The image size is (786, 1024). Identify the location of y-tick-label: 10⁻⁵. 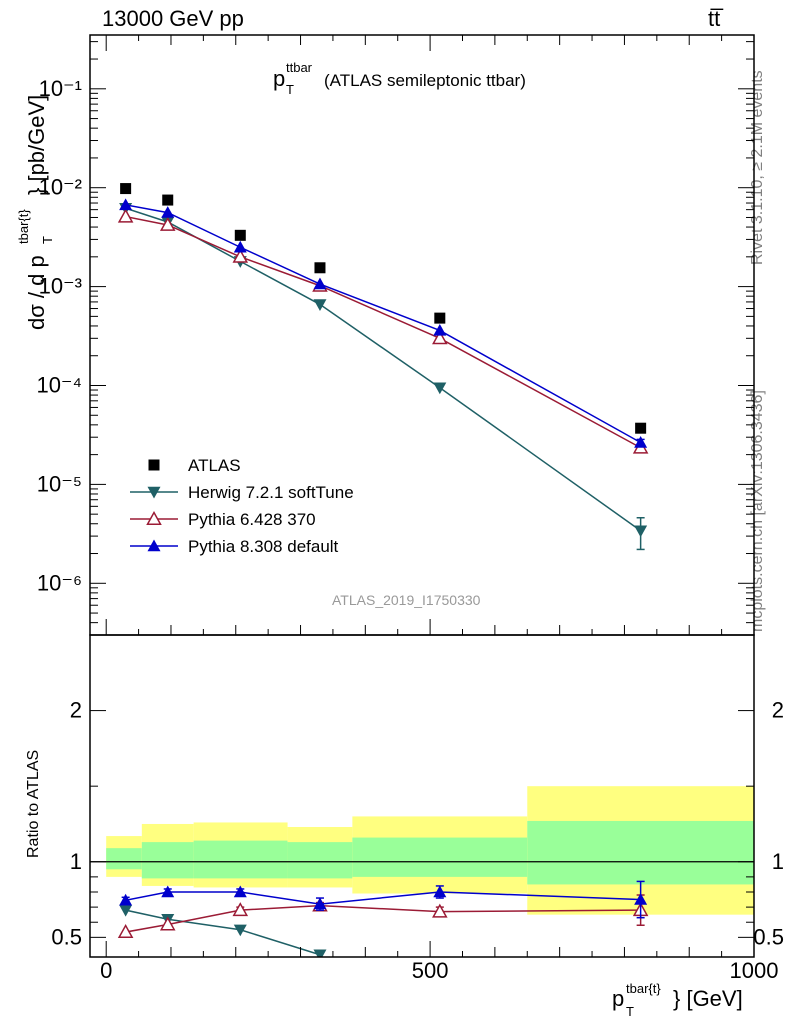
(59, 483).